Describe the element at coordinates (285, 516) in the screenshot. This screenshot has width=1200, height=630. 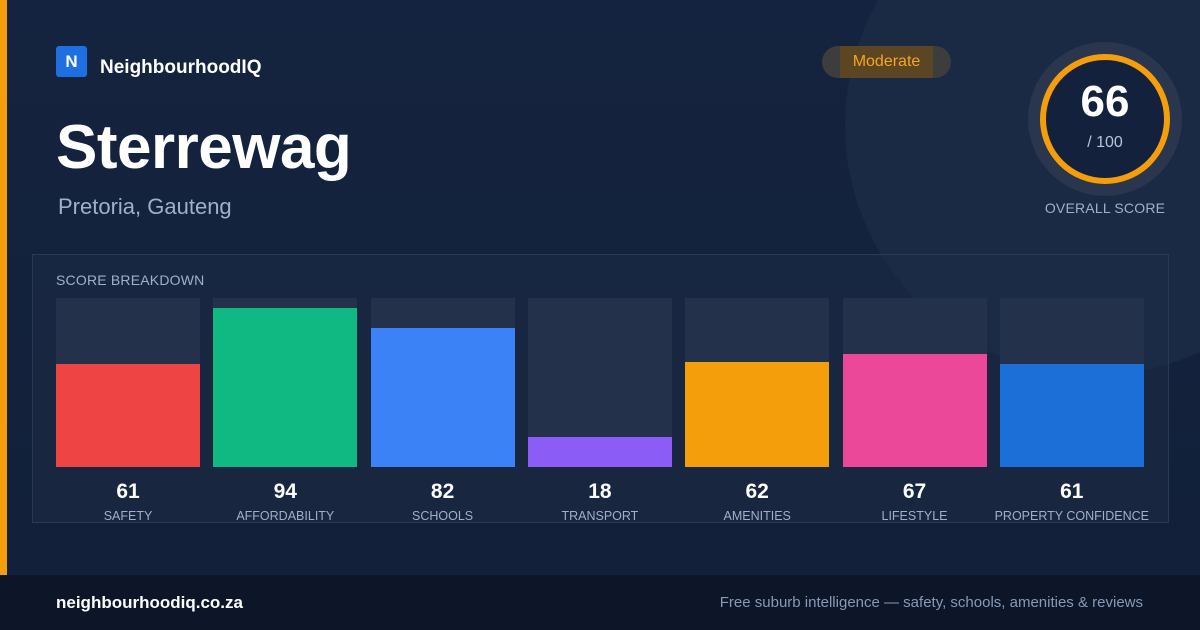
I see `bar-label: AFFORDABILITY` at that location.